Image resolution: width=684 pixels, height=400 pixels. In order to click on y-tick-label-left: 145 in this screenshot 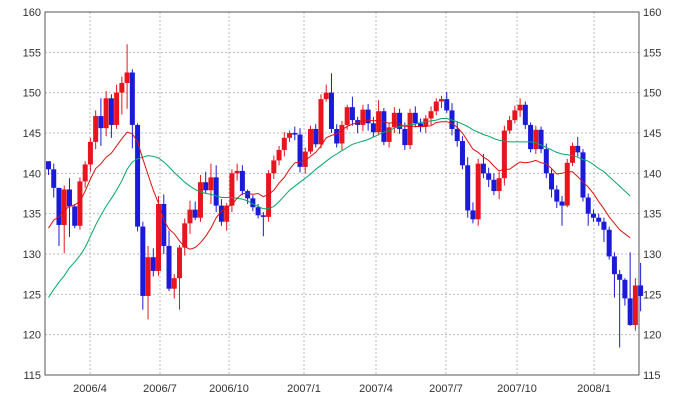, I will do `click(32, 134)`.